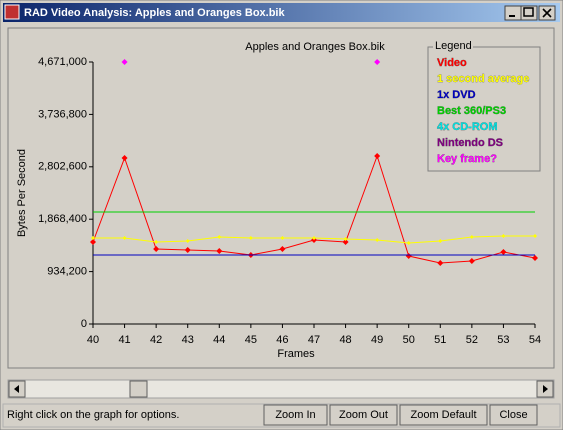 This screenshot has height=430, width=563. I want to click on scroll-left, so click(17, 389).